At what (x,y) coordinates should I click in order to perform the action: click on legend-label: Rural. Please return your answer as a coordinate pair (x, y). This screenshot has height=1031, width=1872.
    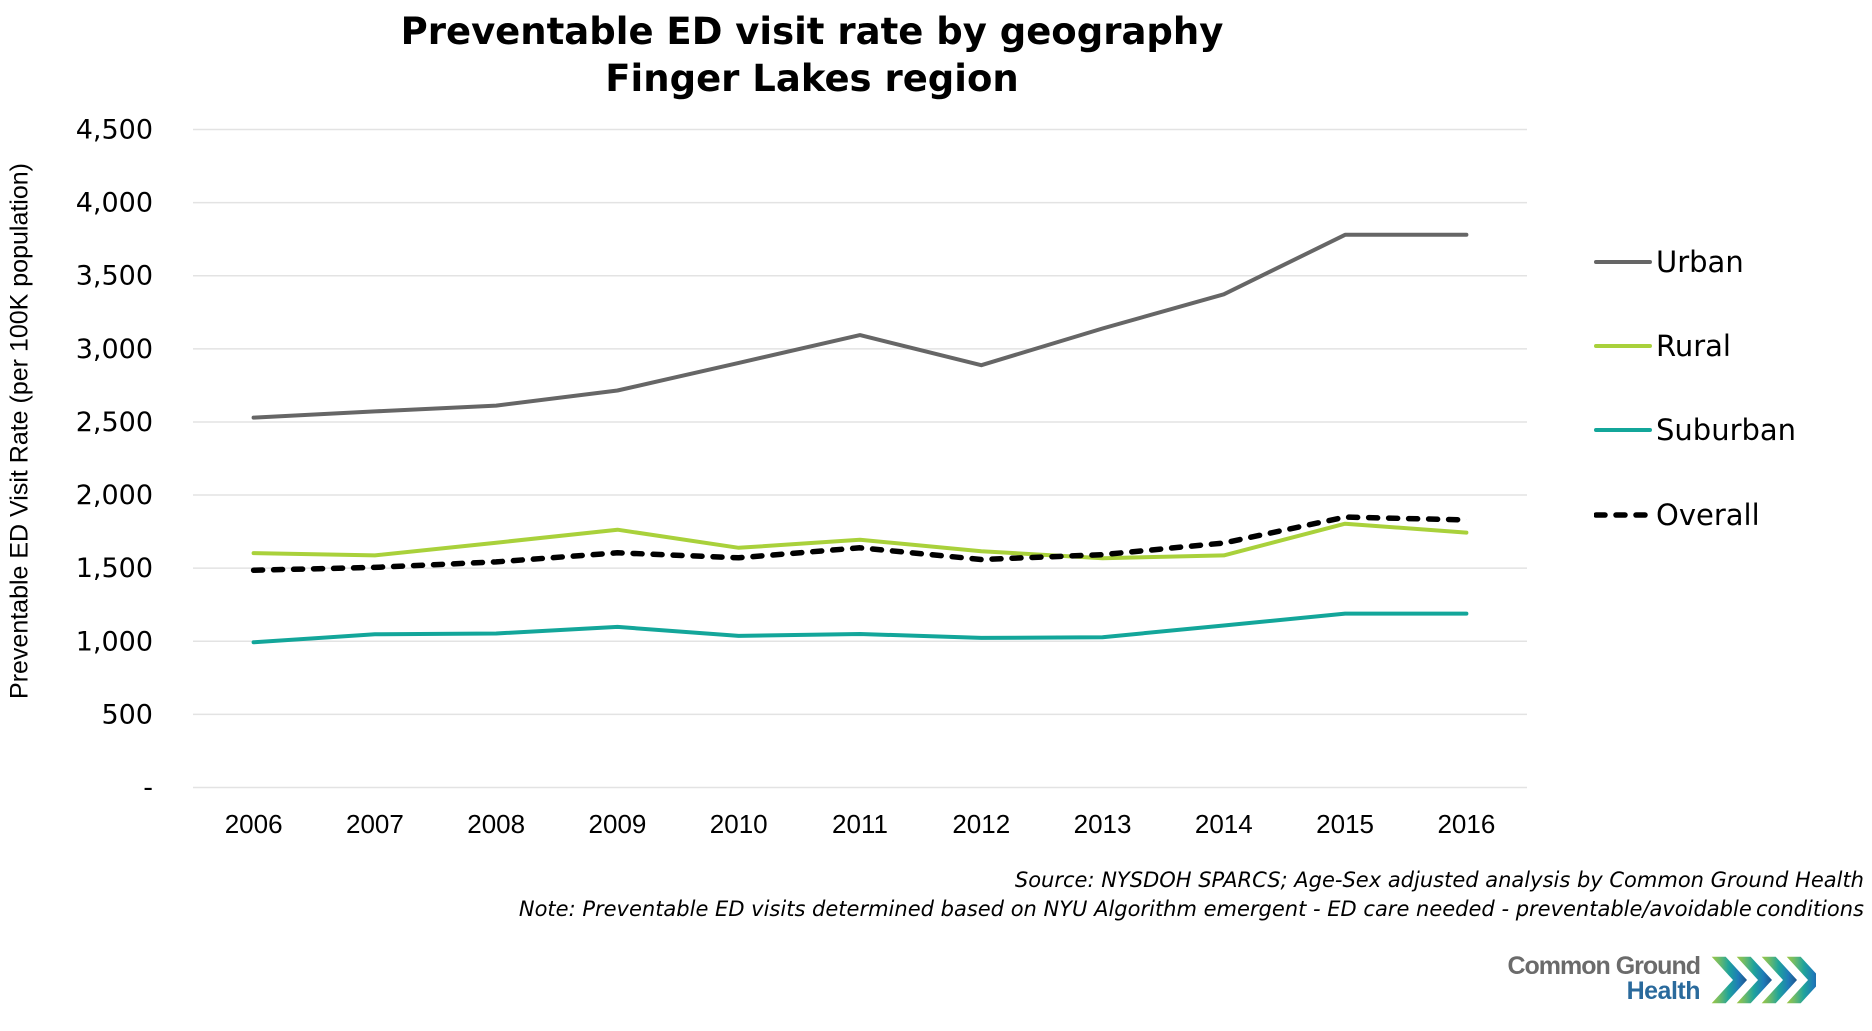
    Looking at the image, I should click on (1693, 346).